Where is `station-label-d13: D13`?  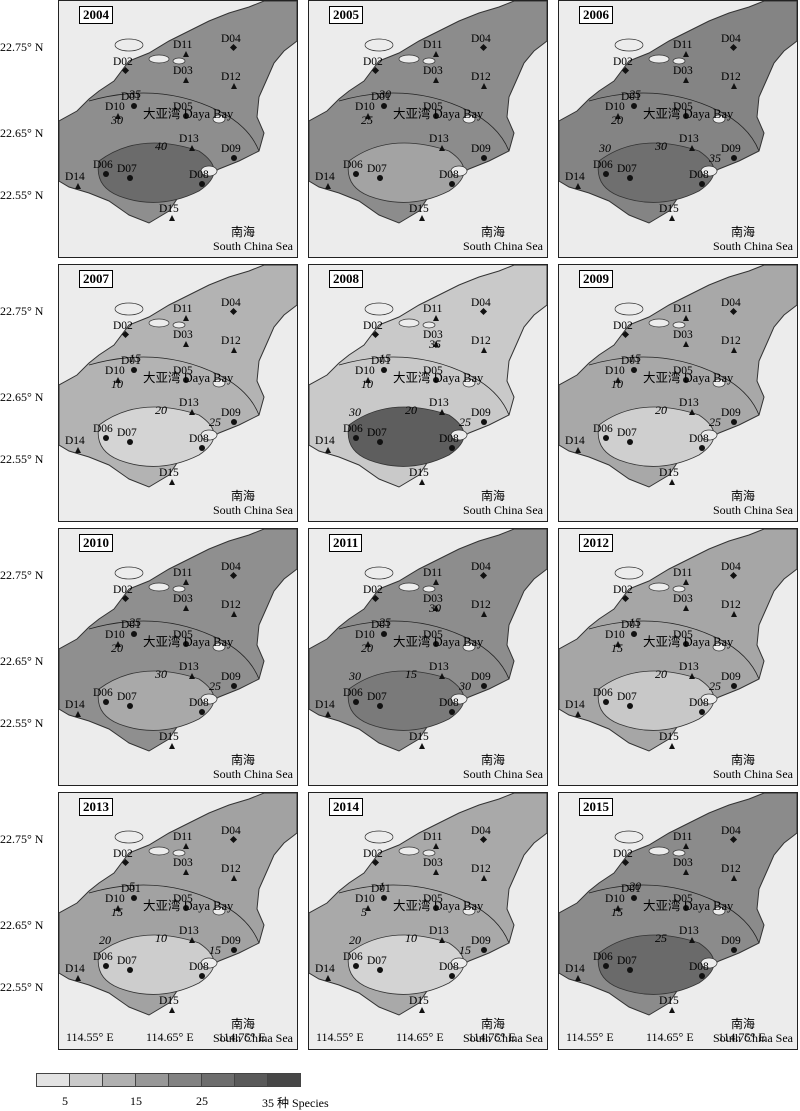 station-label-d13: D13 is located at coordinates (189, 667).